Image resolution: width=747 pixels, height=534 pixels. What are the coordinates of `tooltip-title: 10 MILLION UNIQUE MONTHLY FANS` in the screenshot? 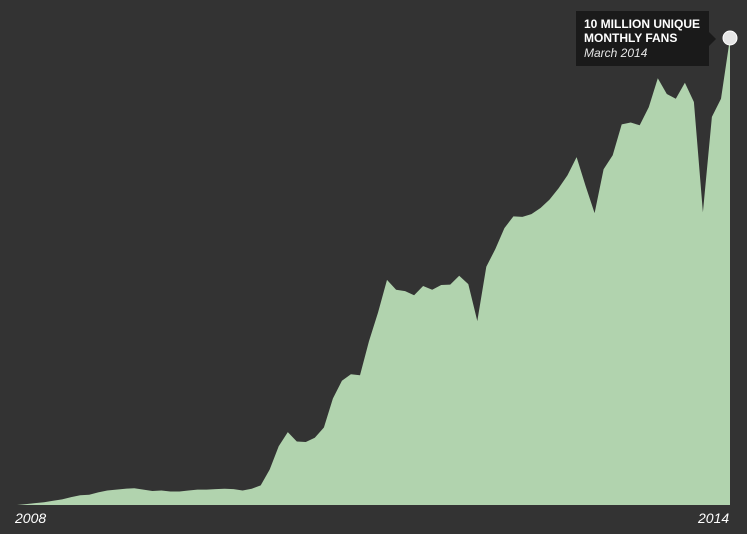 It's located at (642, 31).